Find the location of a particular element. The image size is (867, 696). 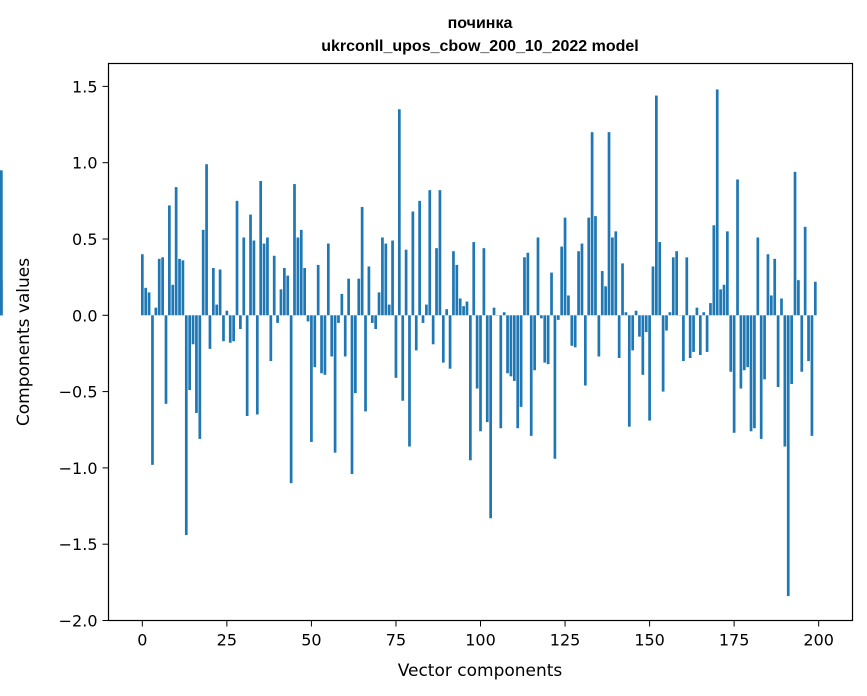

y-axis-label: Components values is located at coordinates (24, 342).